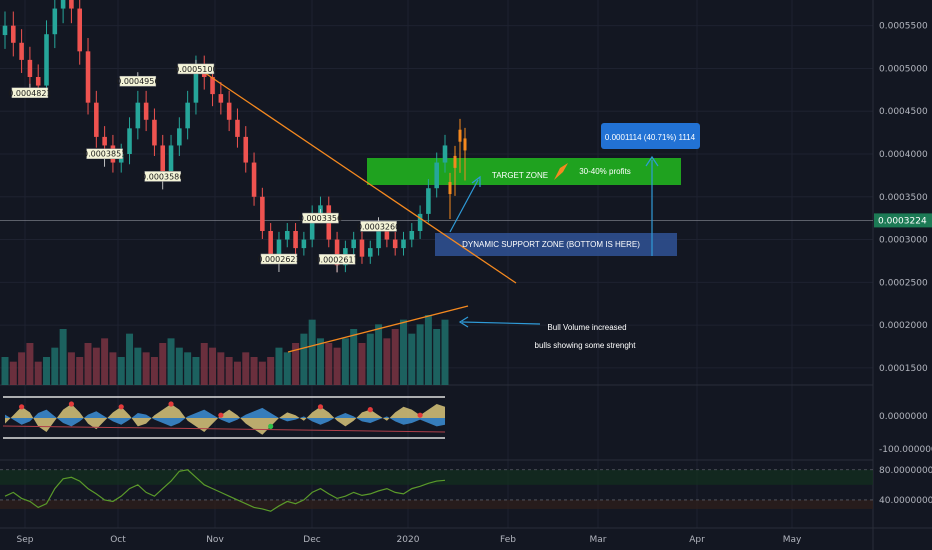  Describe the element at coordinates (311, 540) in the screenshot. I see `time-tick-label: Dec` at that location.